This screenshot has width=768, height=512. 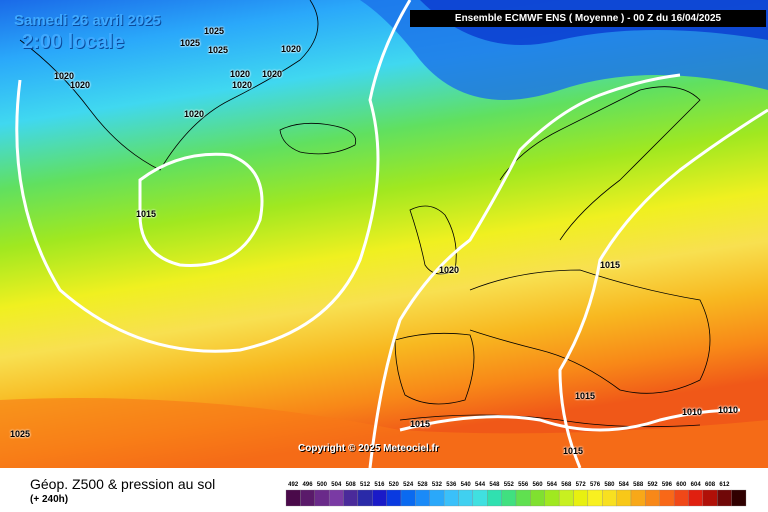 What do you see at coordinates (509, 485) in the screenshot?
I see `scale-label: 552` at bounding box center [509, 485].